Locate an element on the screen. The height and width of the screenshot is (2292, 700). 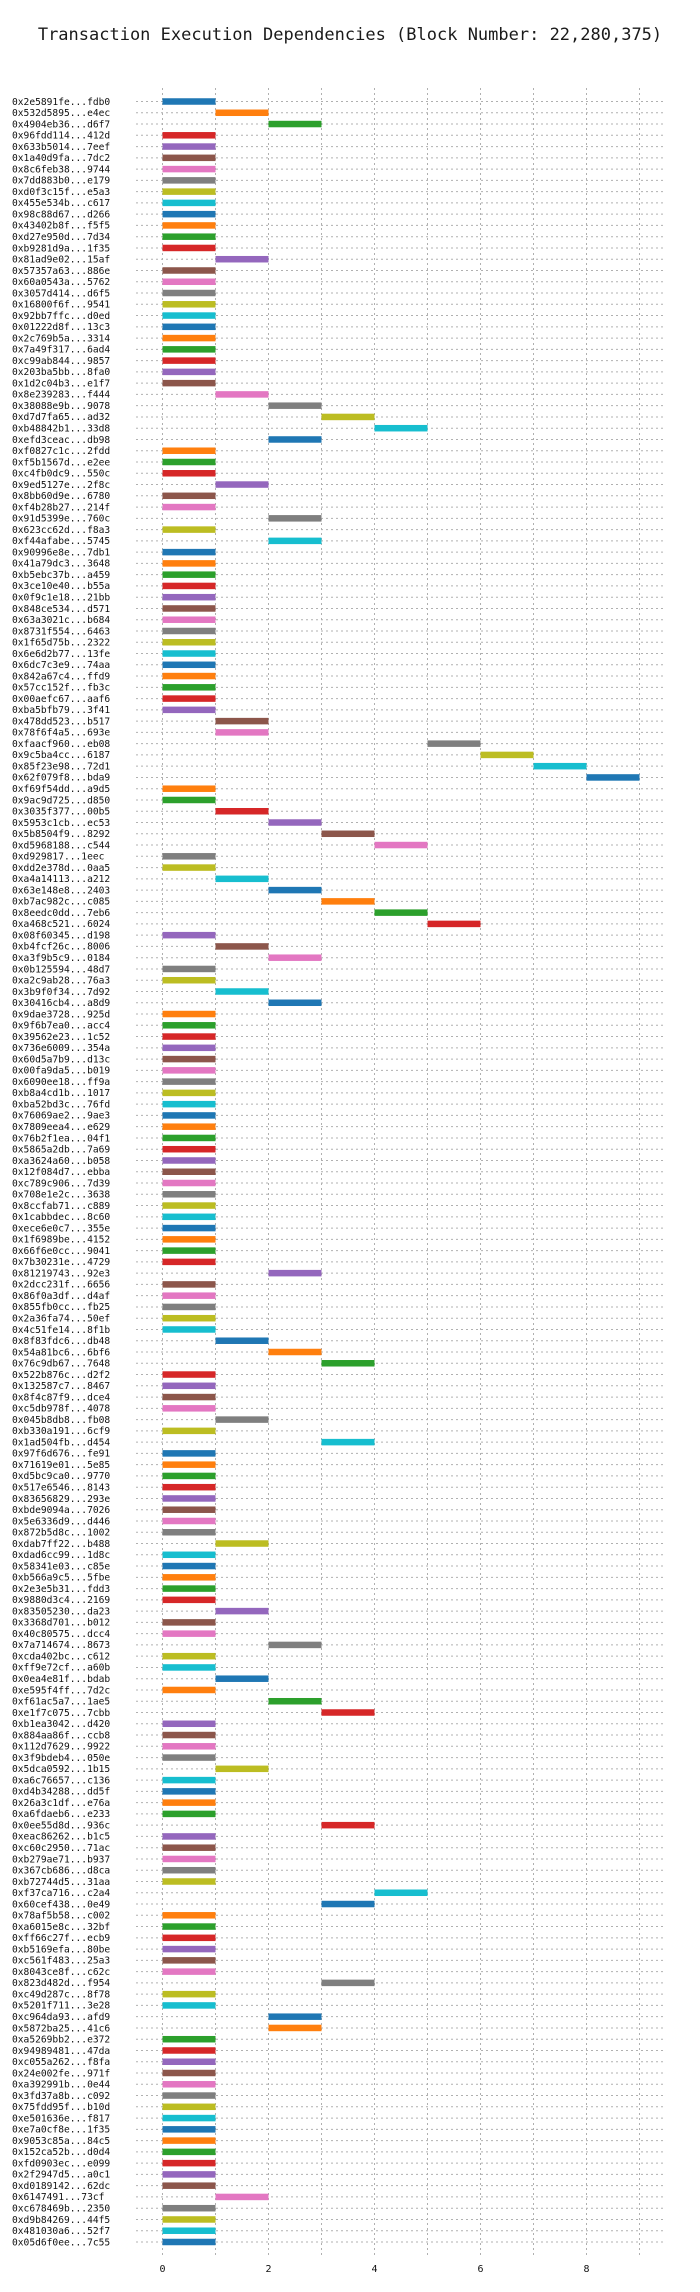
transaction-label: 0x2e3e5b31...fdd3 is located at coordinates (61, 1589).